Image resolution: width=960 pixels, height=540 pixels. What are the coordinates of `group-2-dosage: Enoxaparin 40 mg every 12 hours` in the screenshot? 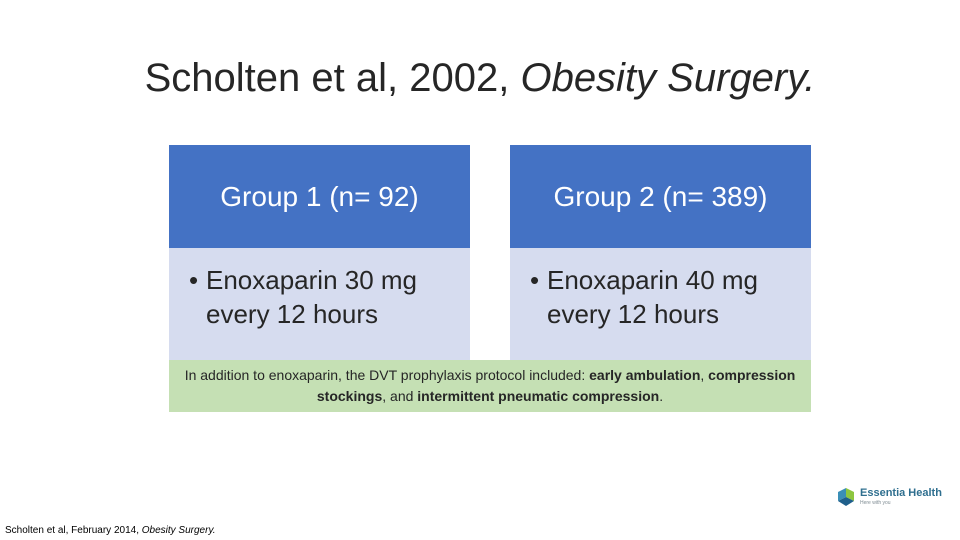 It's located at (652, 298).